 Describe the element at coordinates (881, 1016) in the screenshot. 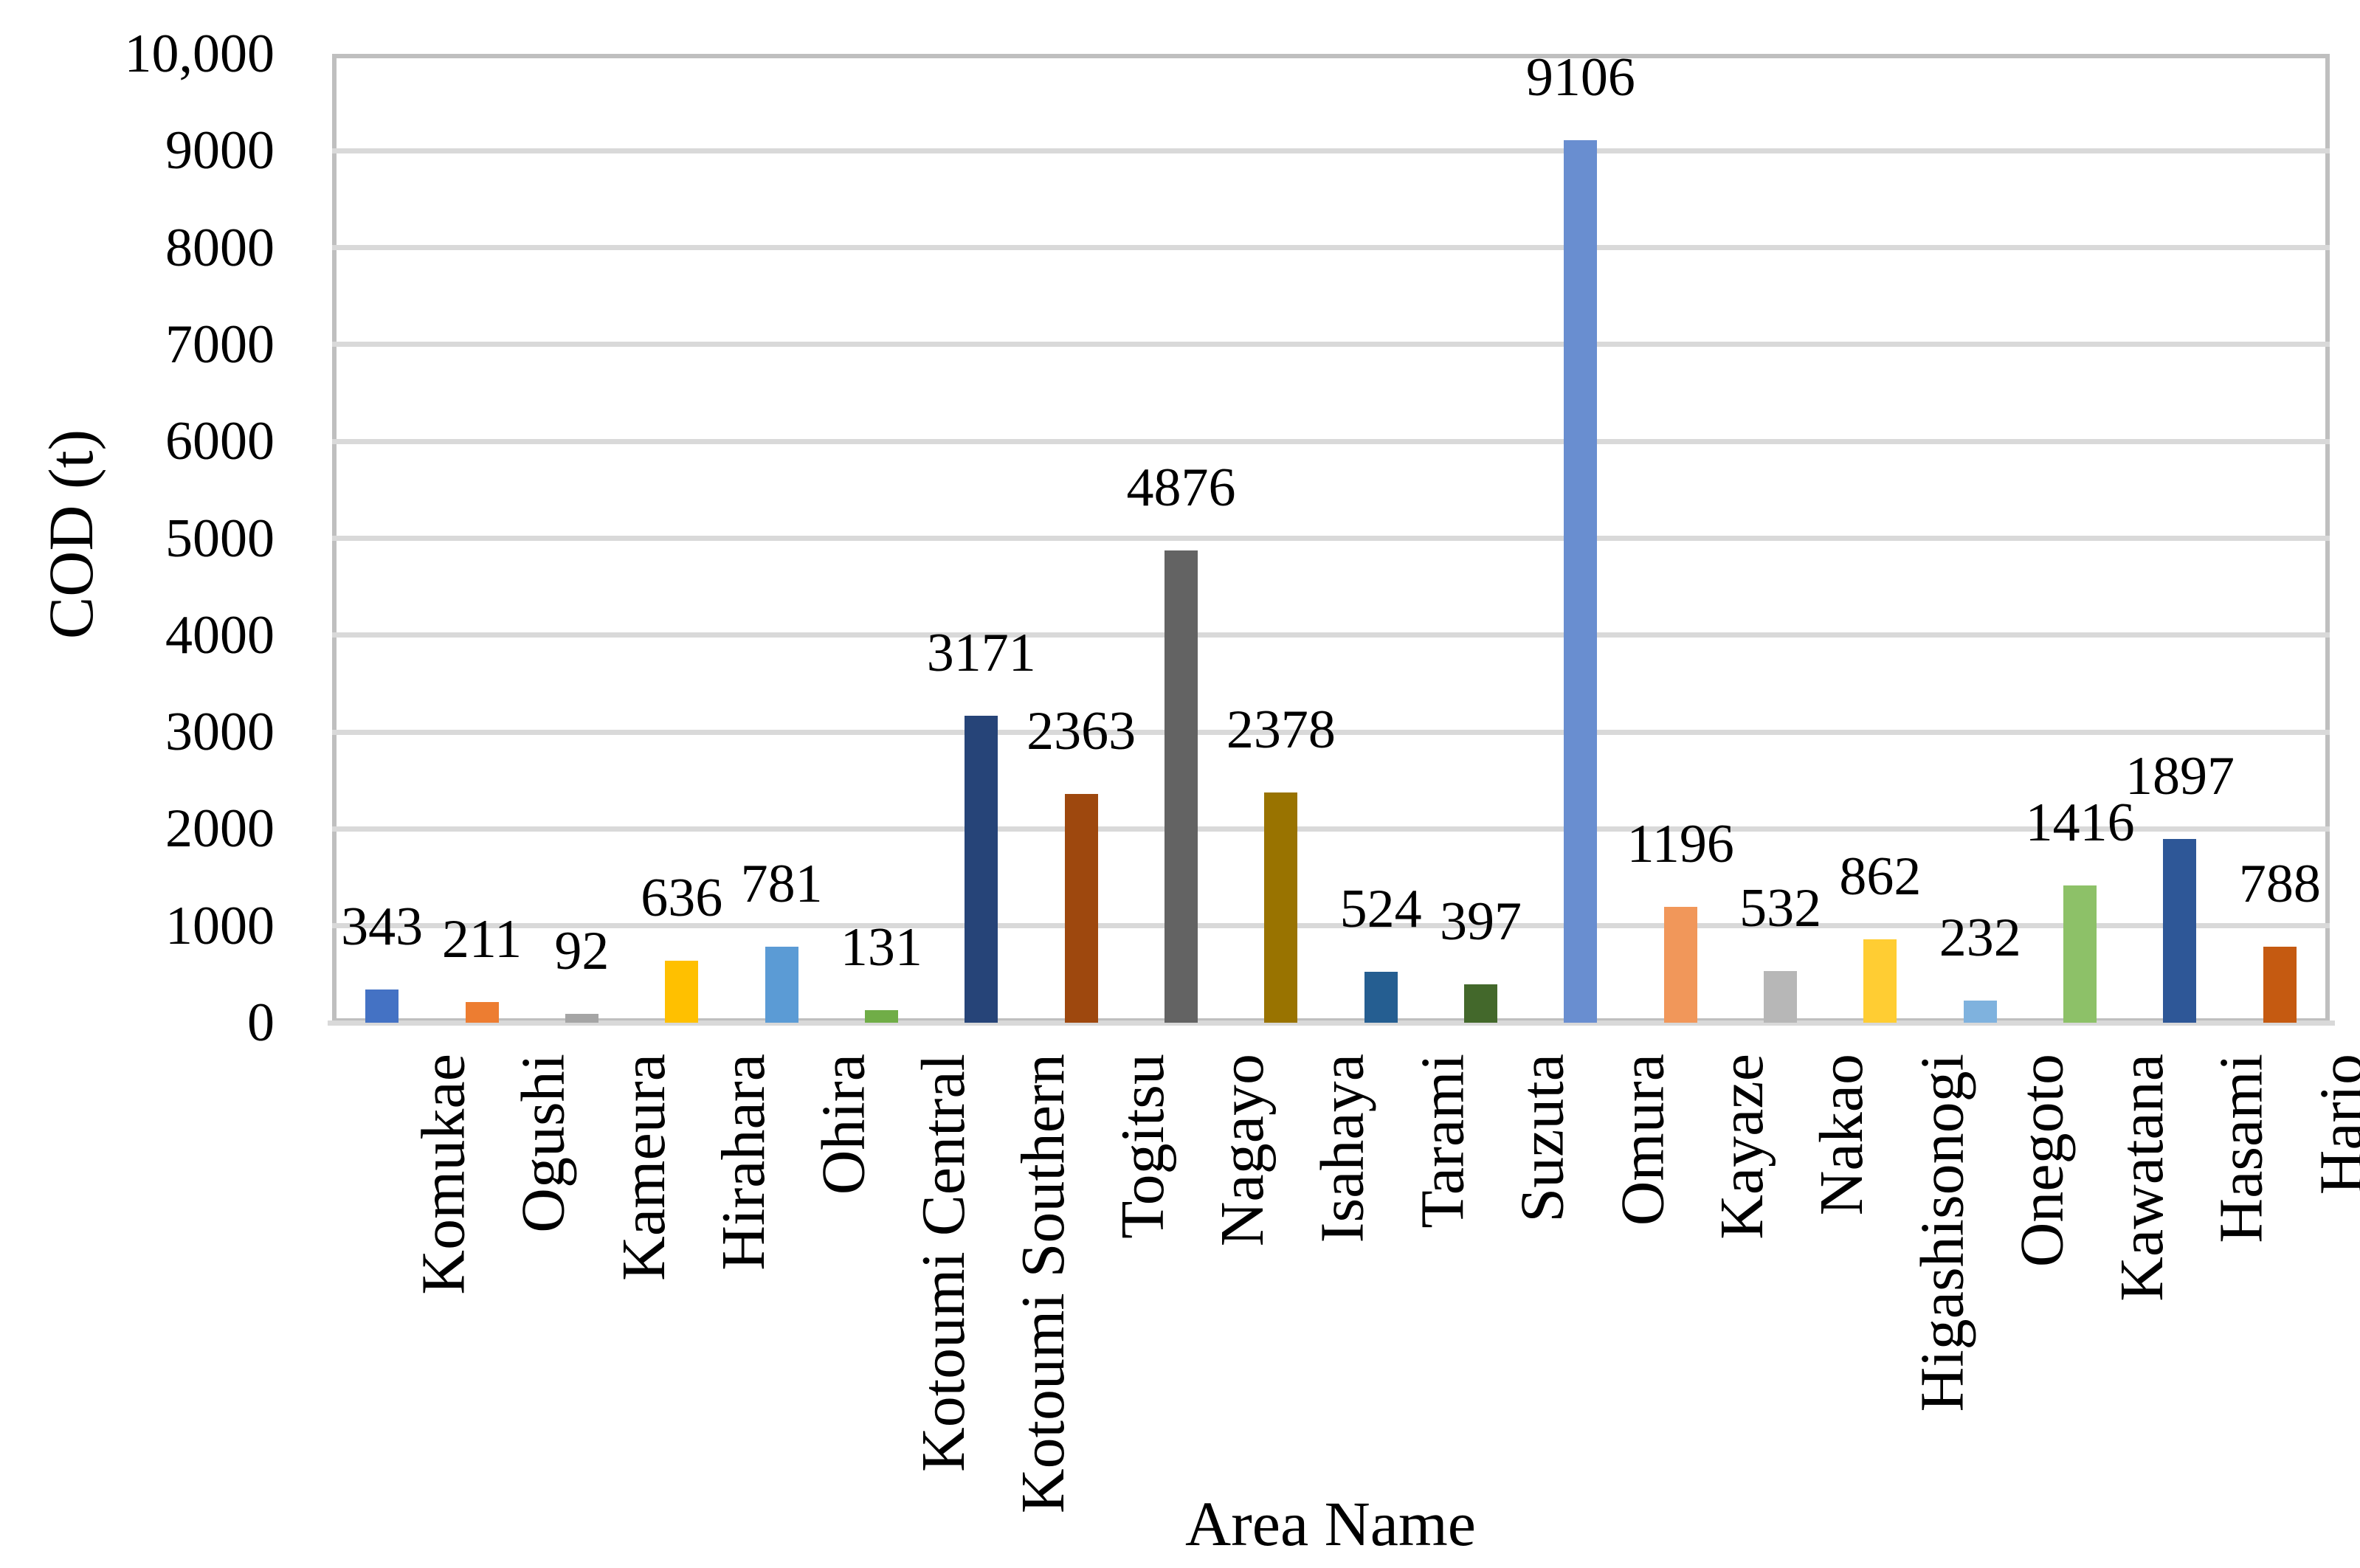

I see `bar-kotoumi-central` at that location.